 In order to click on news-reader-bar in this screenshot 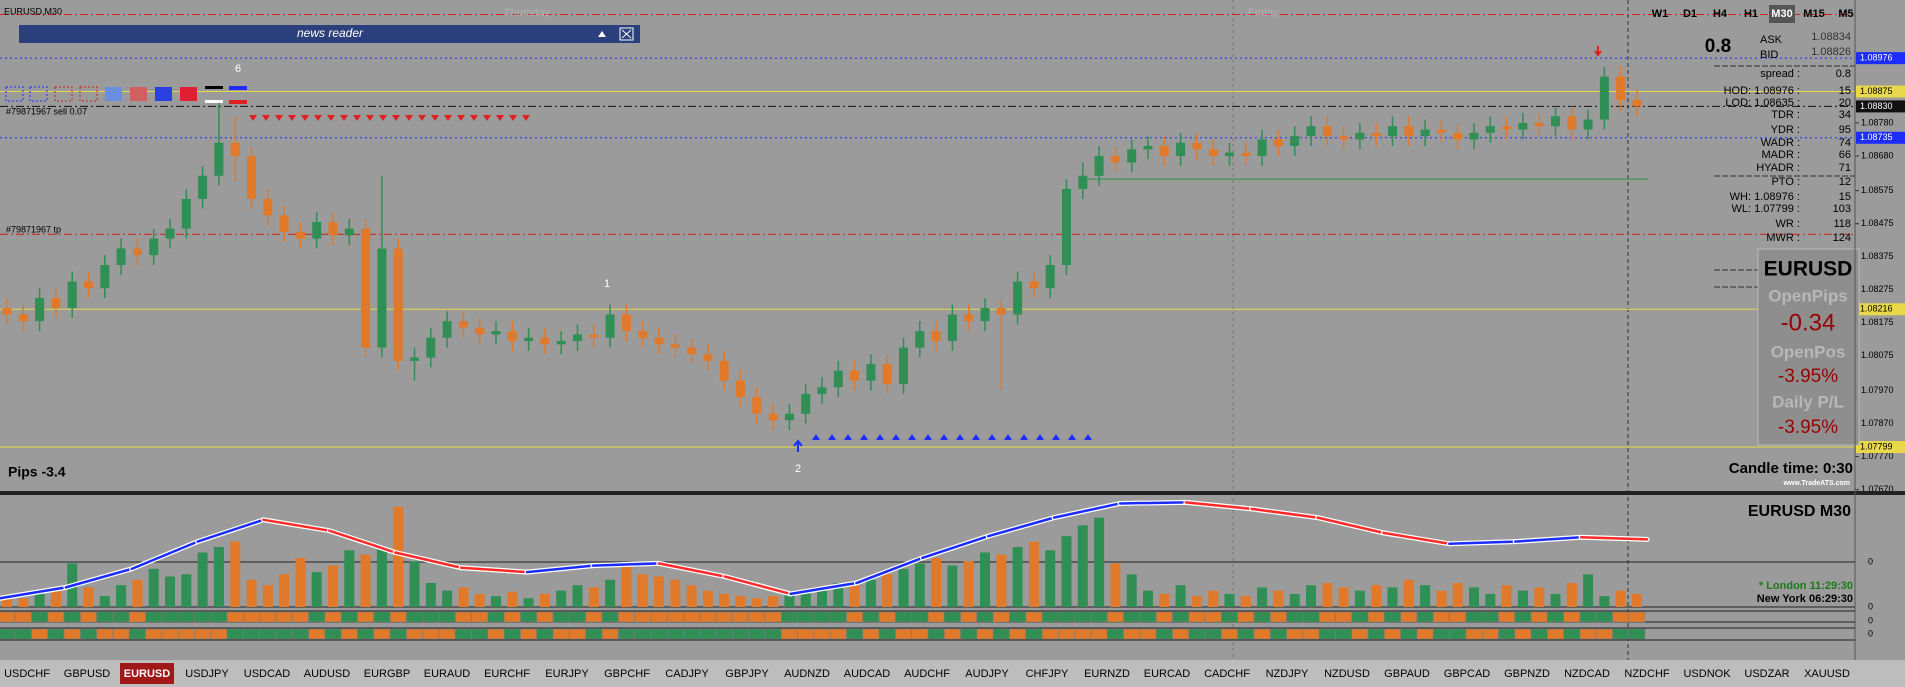, I will do `click(329, 34)`.